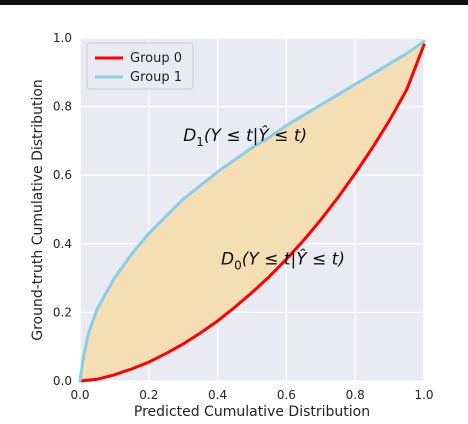 This screenshot has height=424, width=468. Describe the element at coordinates (62, 38) in the screenshot. I see `y-tick-label: 1.0` at that location.